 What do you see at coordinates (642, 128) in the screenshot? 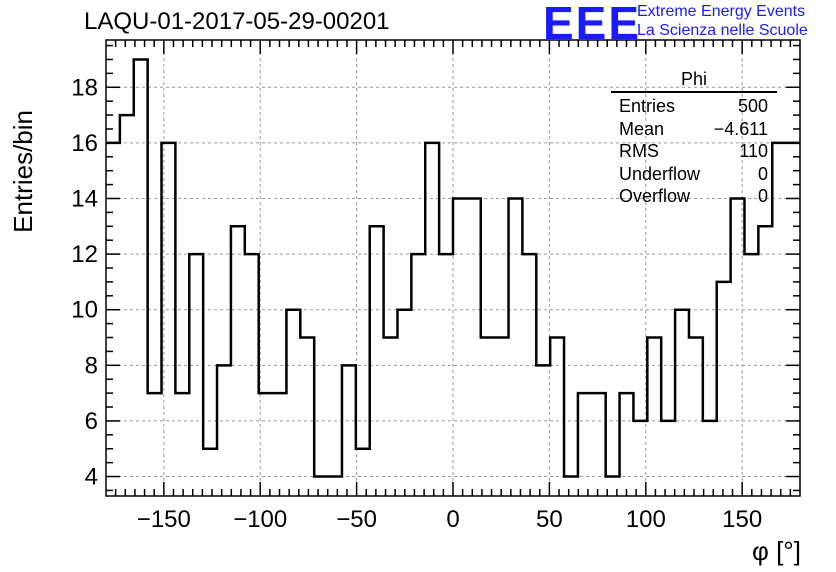
I see `stats-label: Mean` at bounding box center [642, 128].